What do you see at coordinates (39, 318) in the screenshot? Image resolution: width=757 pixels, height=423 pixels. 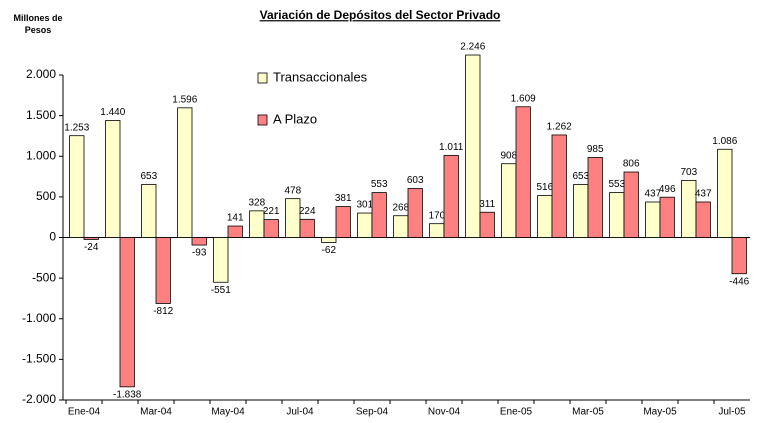 I see `y-tick-label: -1.000` at bounding box center [39, 318].